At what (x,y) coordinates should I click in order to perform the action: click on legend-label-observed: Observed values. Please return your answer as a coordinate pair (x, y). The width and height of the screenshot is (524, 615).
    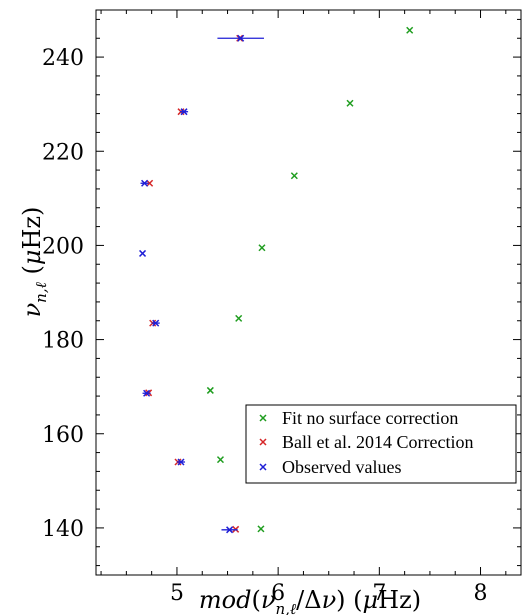
    Looking at the image, I should click on (341, 467).